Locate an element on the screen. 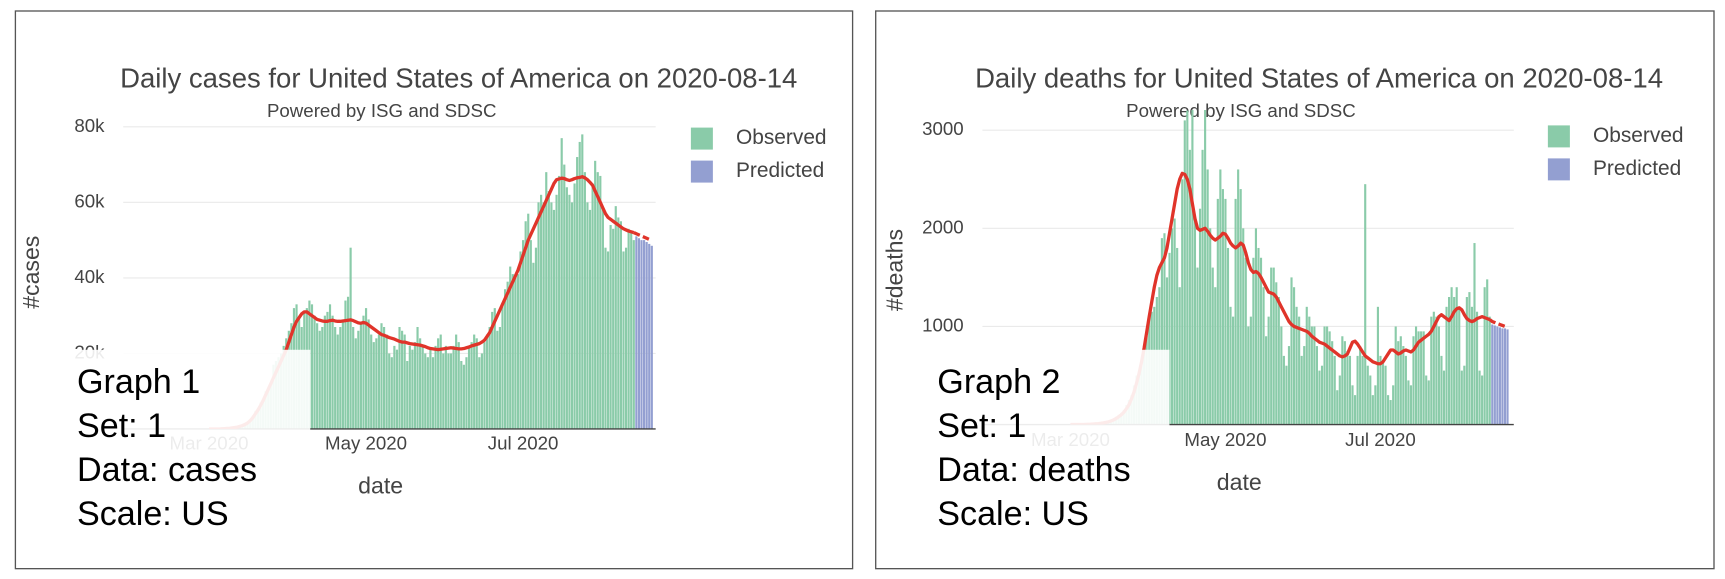  annotation-backdrop is located at coordinates (188, 448).